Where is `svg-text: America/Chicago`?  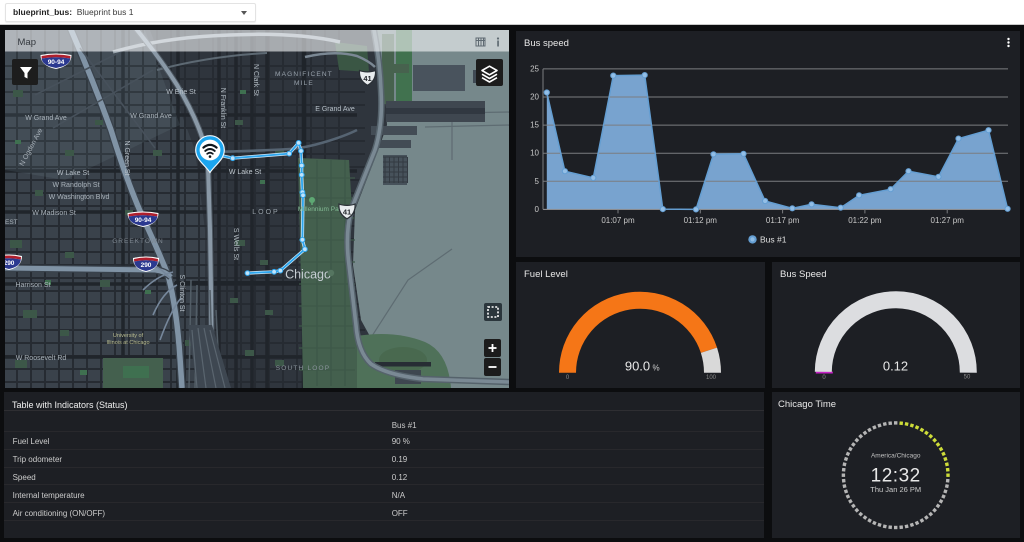
svg-text: America/Chicago is located at coordinates (896, 456).